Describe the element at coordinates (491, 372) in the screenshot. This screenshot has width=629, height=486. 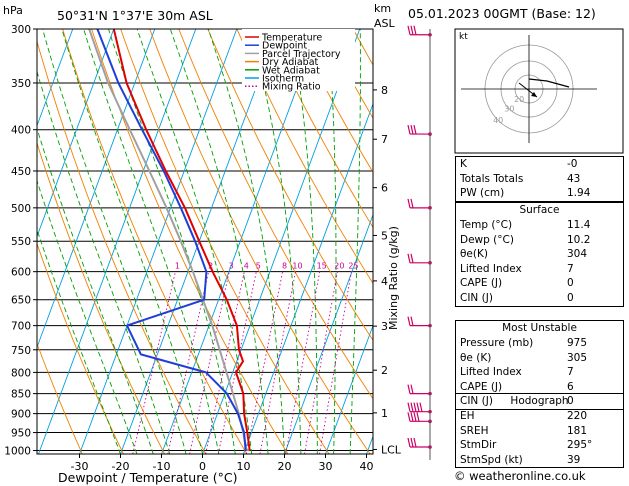
I see `most-unstable-label: Lifted Index` at that location.